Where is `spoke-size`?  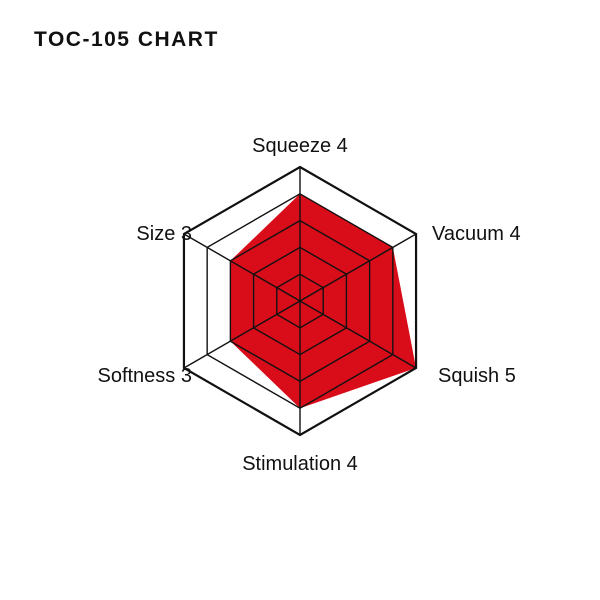 spoke-size is located at coordinates (242, 267).